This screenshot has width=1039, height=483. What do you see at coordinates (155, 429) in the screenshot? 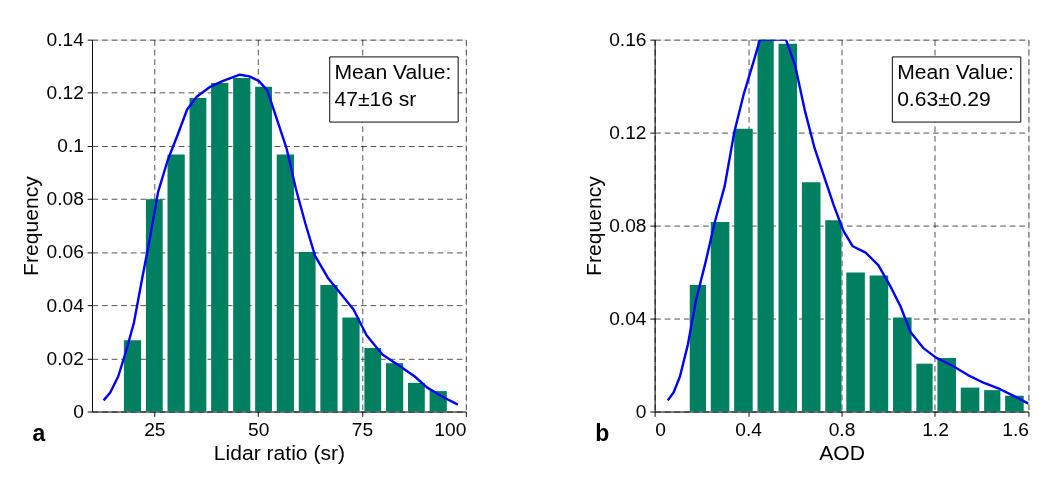
I see `x-tick-label: 25` at bounding box center [155, 429].